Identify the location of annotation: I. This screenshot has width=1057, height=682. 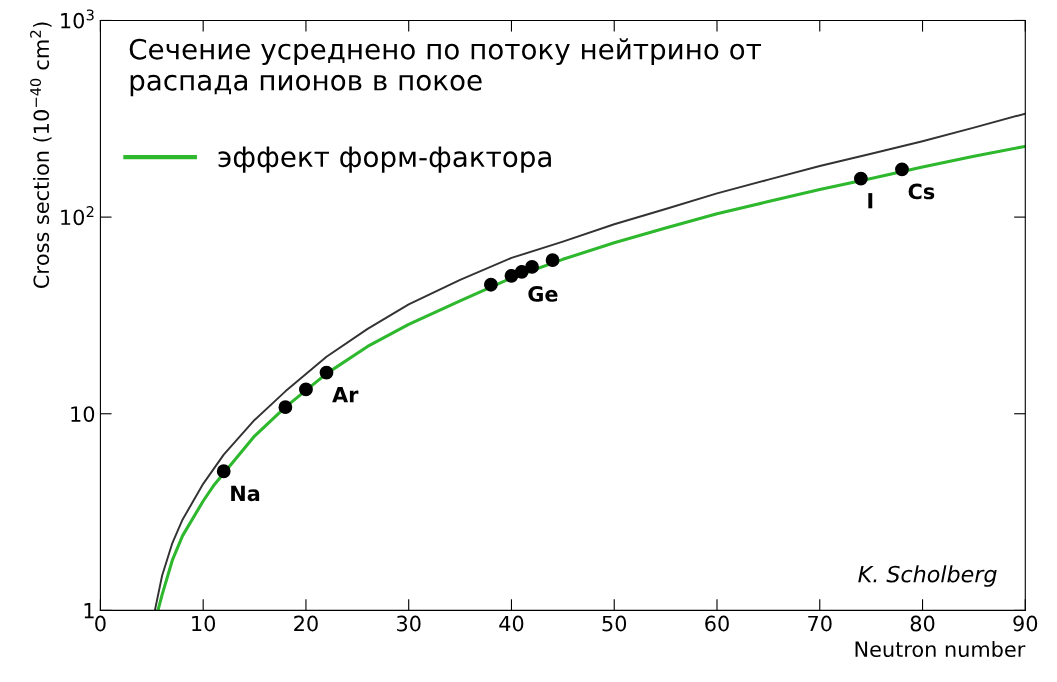
(870, 201).